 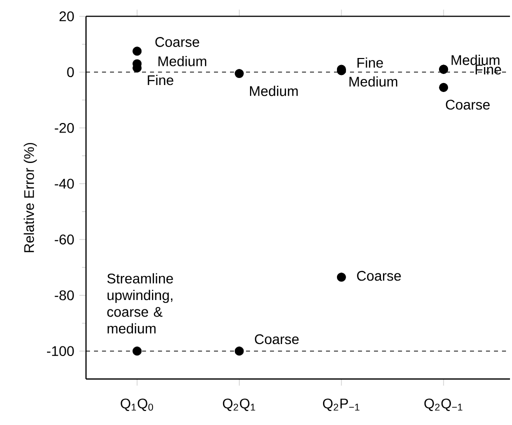 What do you see at coordinates (70, 72) in the screenshot?
I see `y-tick-label: 0` at bounding box center [70, 72].